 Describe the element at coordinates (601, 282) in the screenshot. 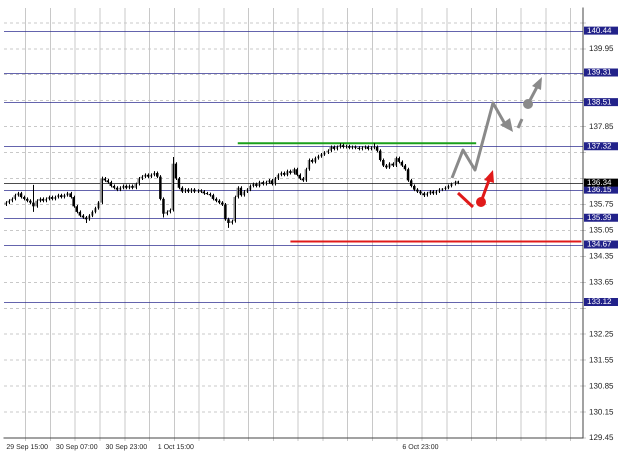

I see `y-tick-label: 133.65` at that location.